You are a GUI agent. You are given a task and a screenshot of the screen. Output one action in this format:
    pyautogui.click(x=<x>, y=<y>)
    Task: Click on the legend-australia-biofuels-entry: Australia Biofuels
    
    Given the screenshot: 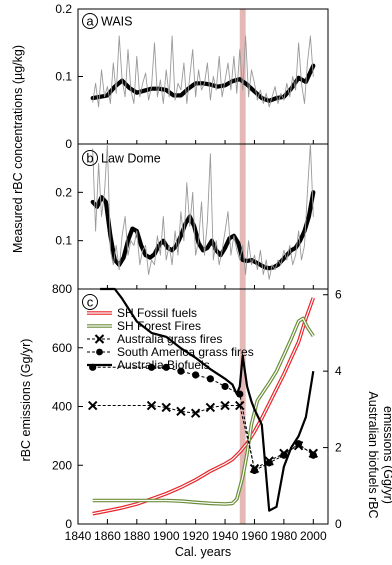 What is the action you would take?
    pyautogui.click(x=148, y=365)
    